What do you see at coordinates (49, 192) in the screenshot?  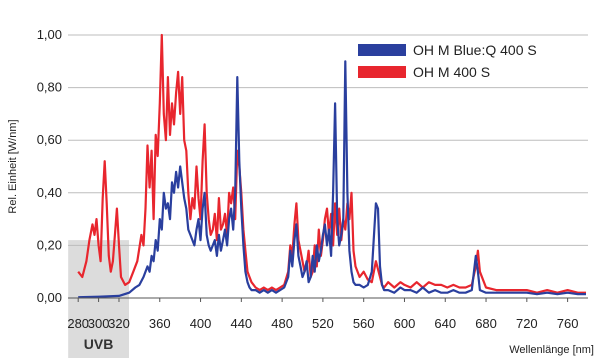 I see `y-tick-label: 0,40` at bounding box center [49, 192].